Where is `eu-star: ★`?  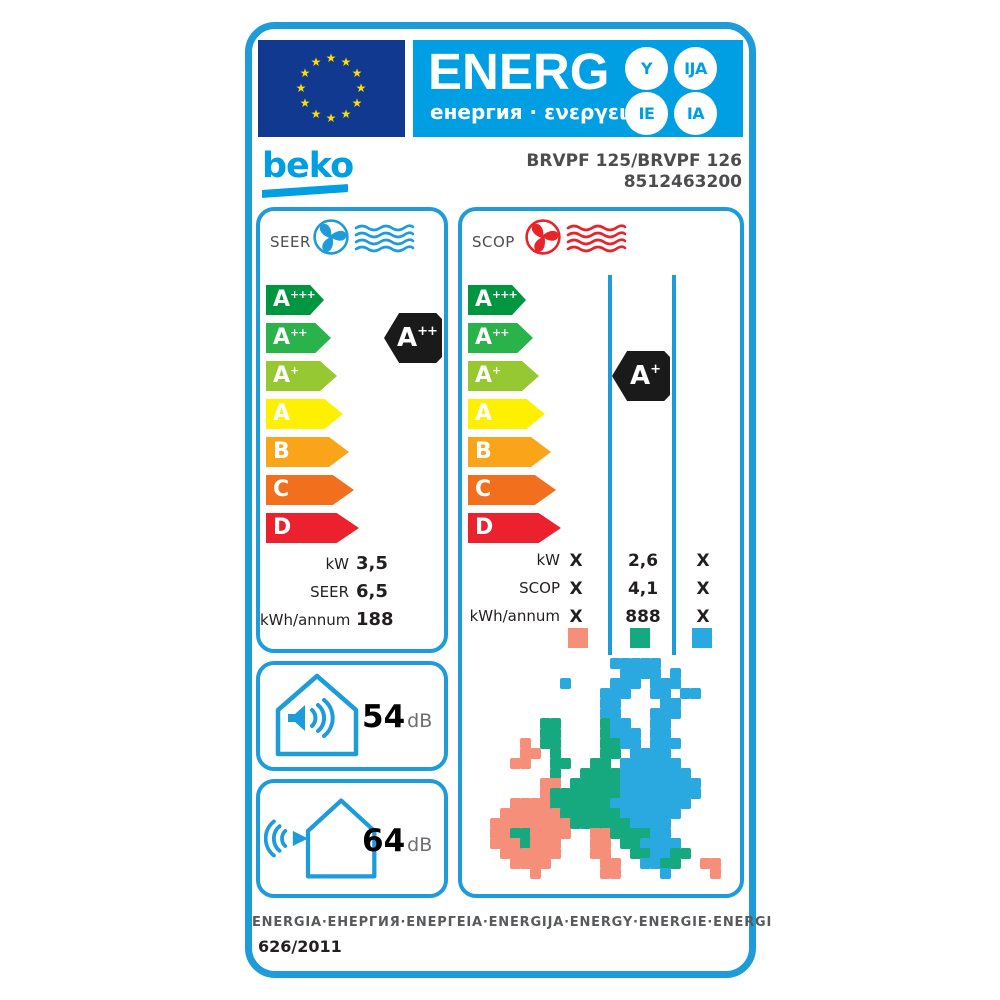
eu-star: ★ is located at coordinates (301, 88).